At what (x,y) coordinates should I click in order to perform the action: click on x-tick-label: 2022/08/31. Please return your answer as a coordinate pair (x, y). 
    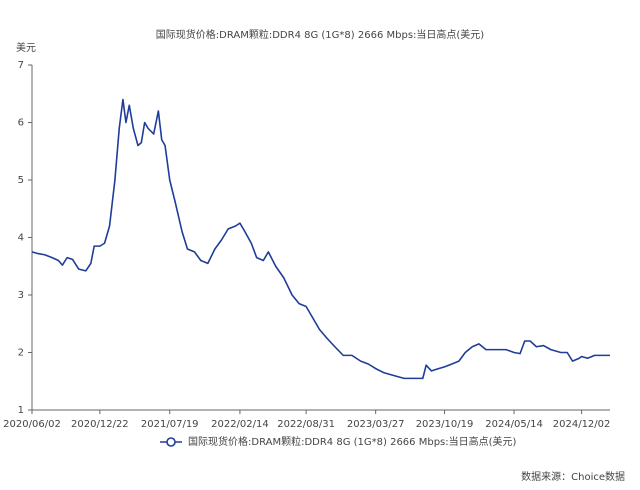
    Looking at the image, I should click on (306, 424).